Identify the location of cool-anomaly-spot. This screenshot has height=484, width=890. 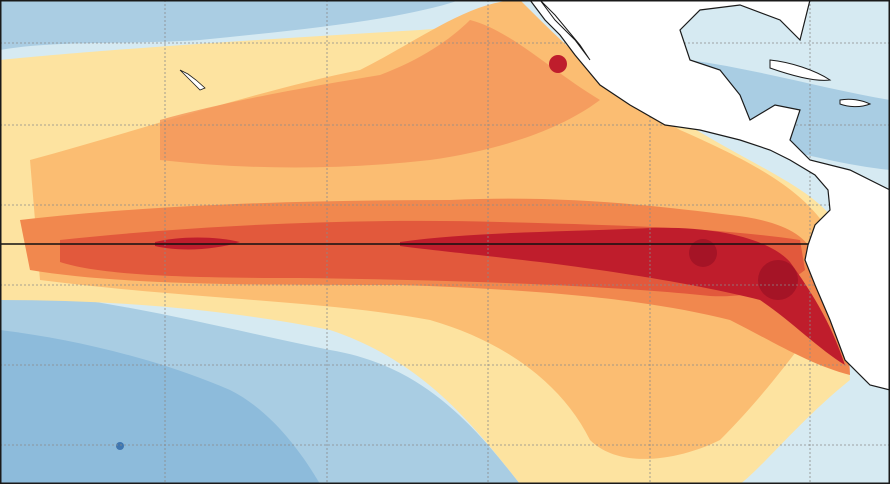
(120, 446).